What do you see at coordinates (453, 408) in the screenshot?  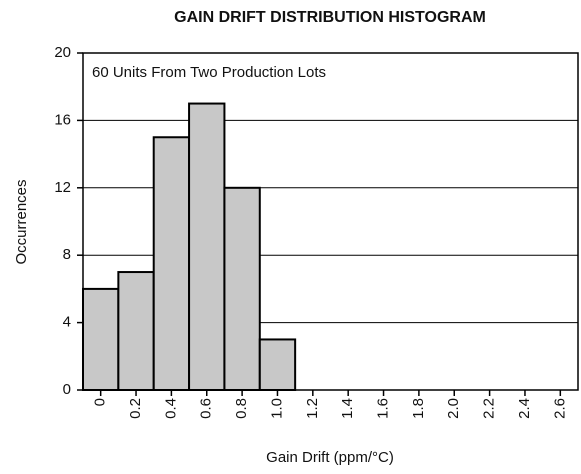 I see `x-tick-label: 2.0` at bounding box center [453, 408].